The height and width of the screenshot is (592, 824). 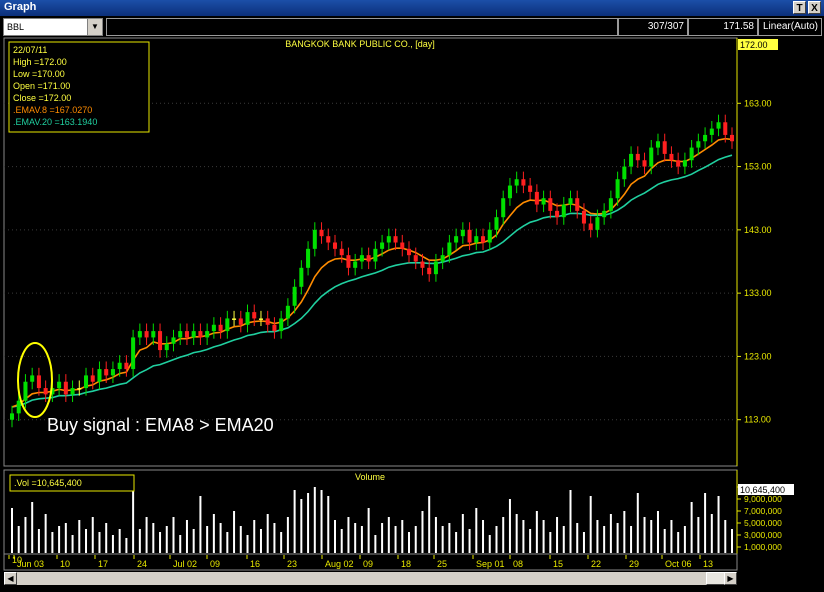 What do you see at coordinates (758, 356) in the screenshot?
I see `price-tick-label: 123.00` at bounding box center [758, 356].